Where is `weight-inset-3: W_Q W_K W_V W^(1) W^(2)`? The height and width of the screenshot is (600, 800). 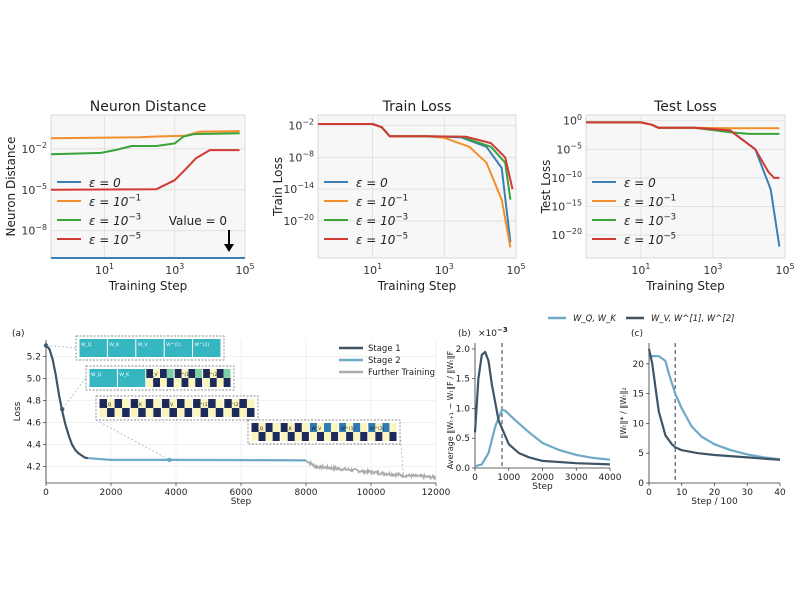
weight-inset-3: W_Q W_K W_V W^(1) W^(2) is located at coordinates (177, 428).